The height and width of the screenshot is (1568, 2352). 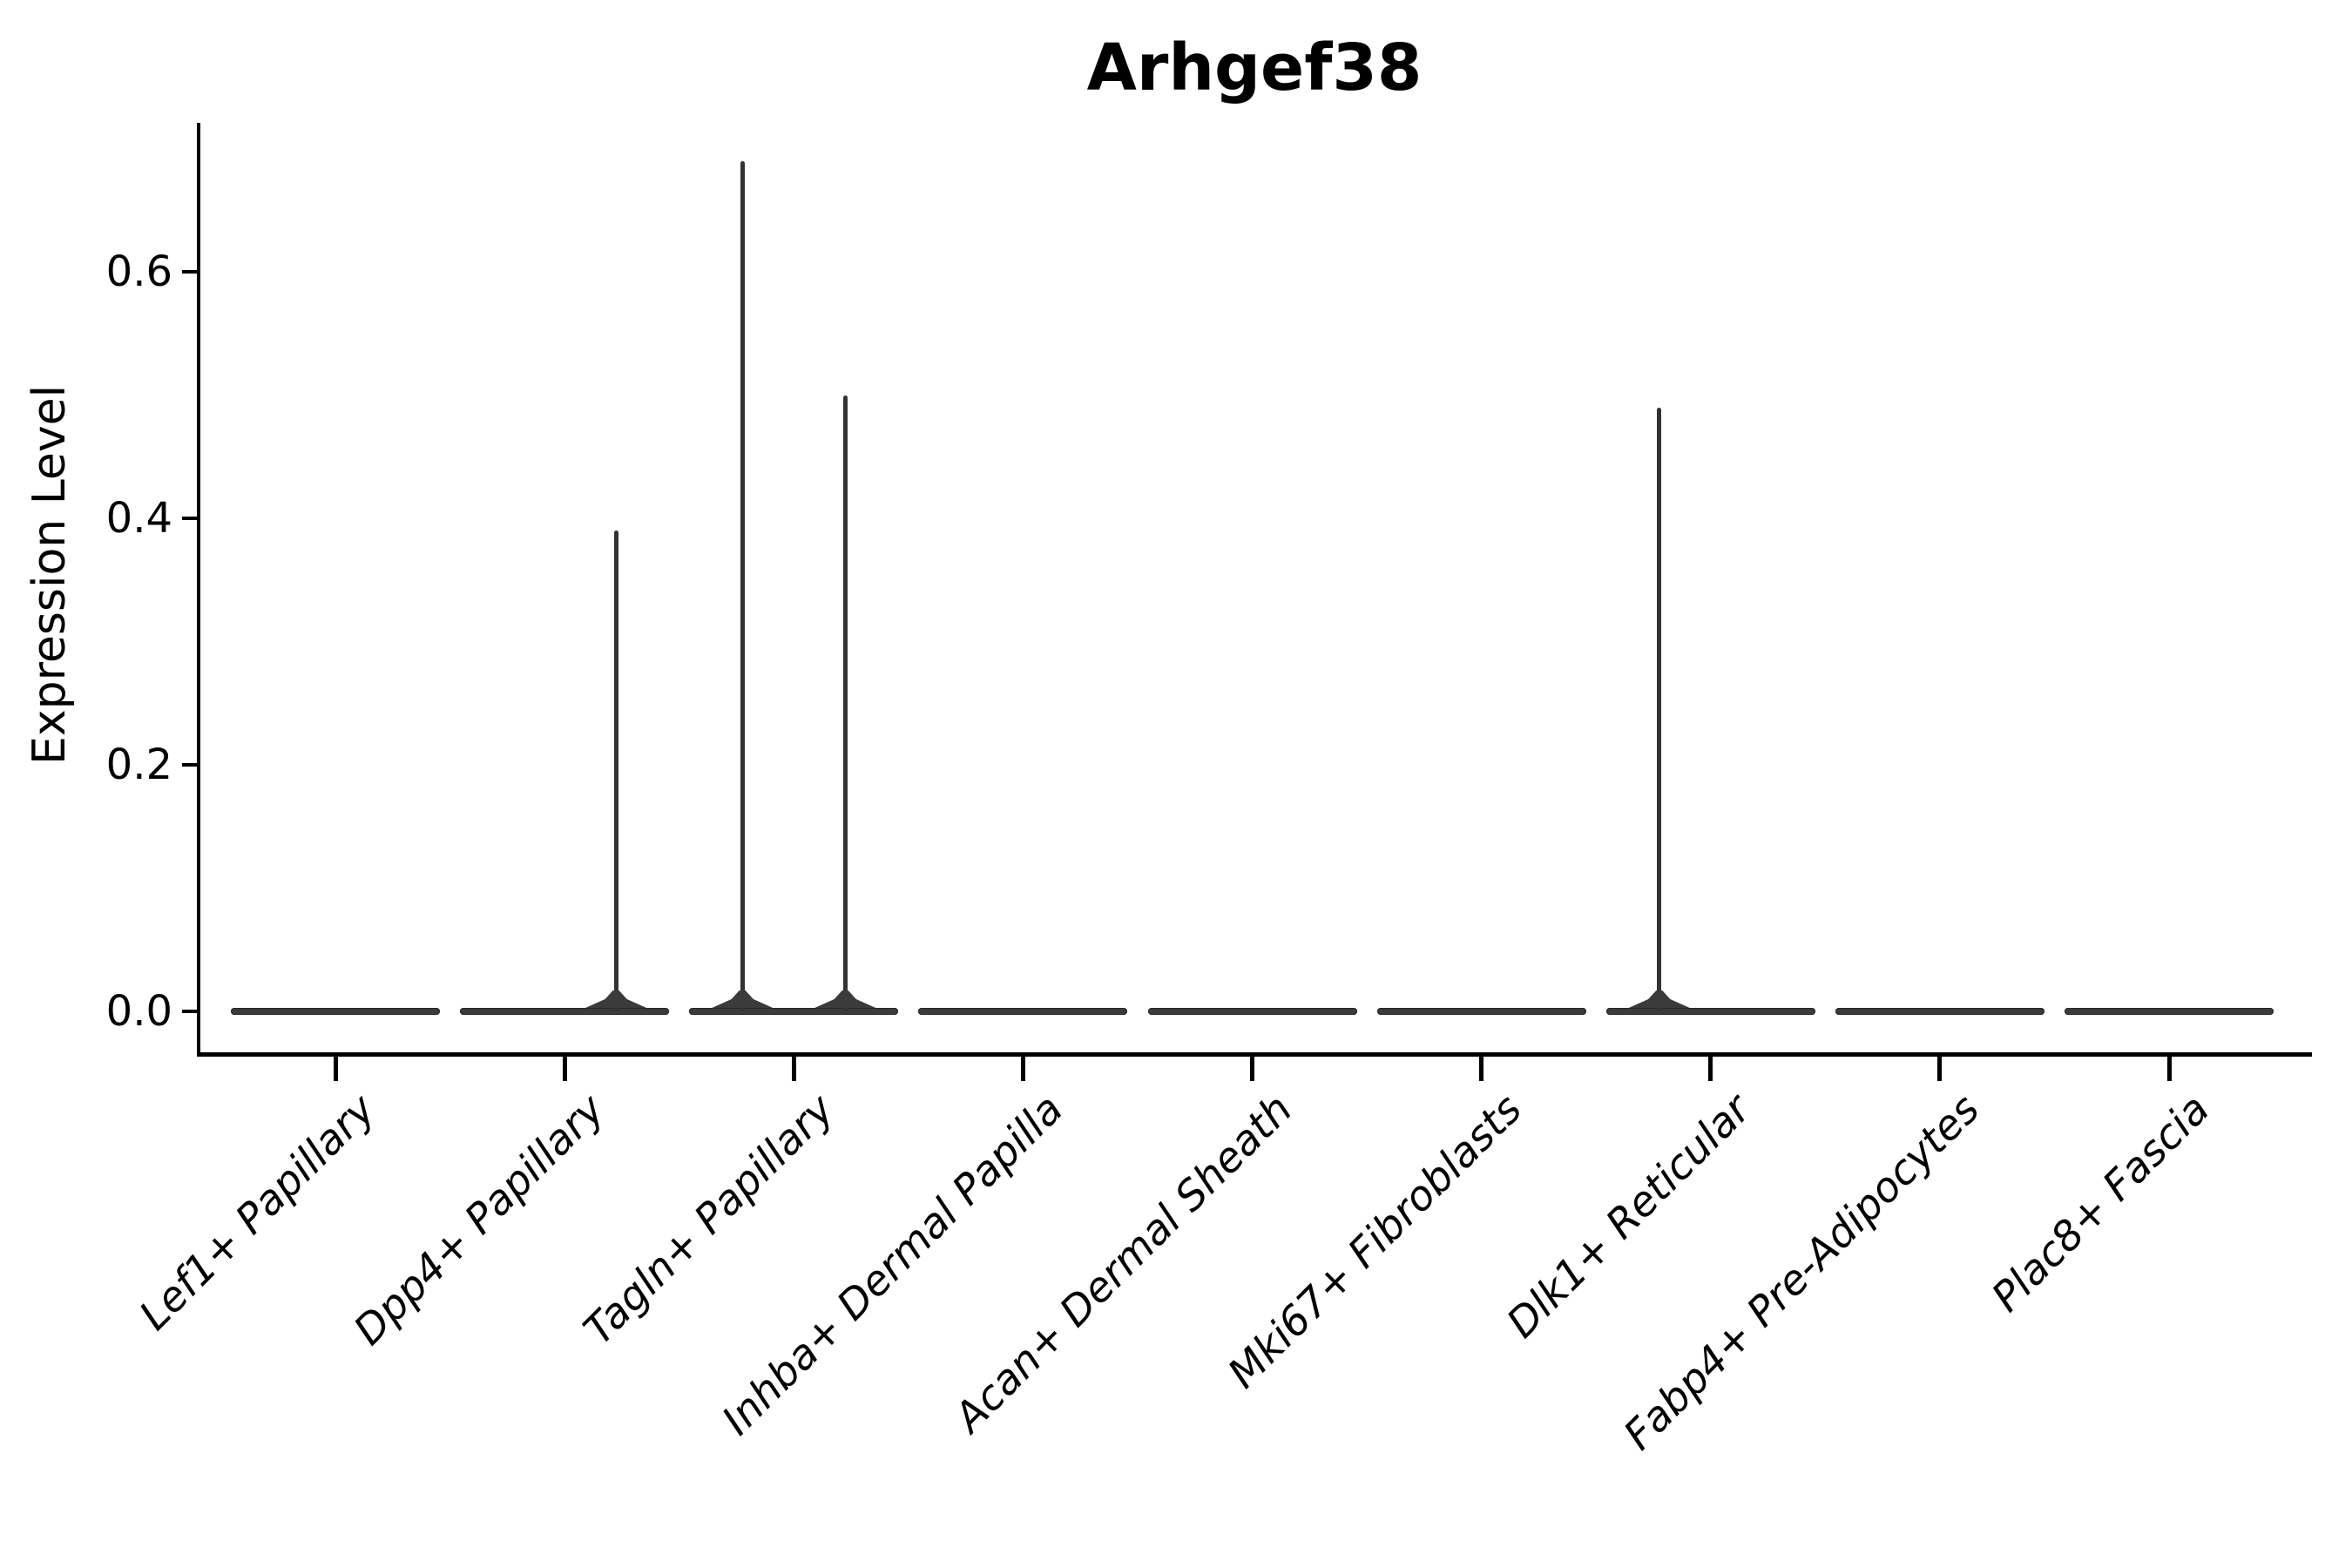 I want to click on y-tick-label: 0.4, so click(x=138, y=518).